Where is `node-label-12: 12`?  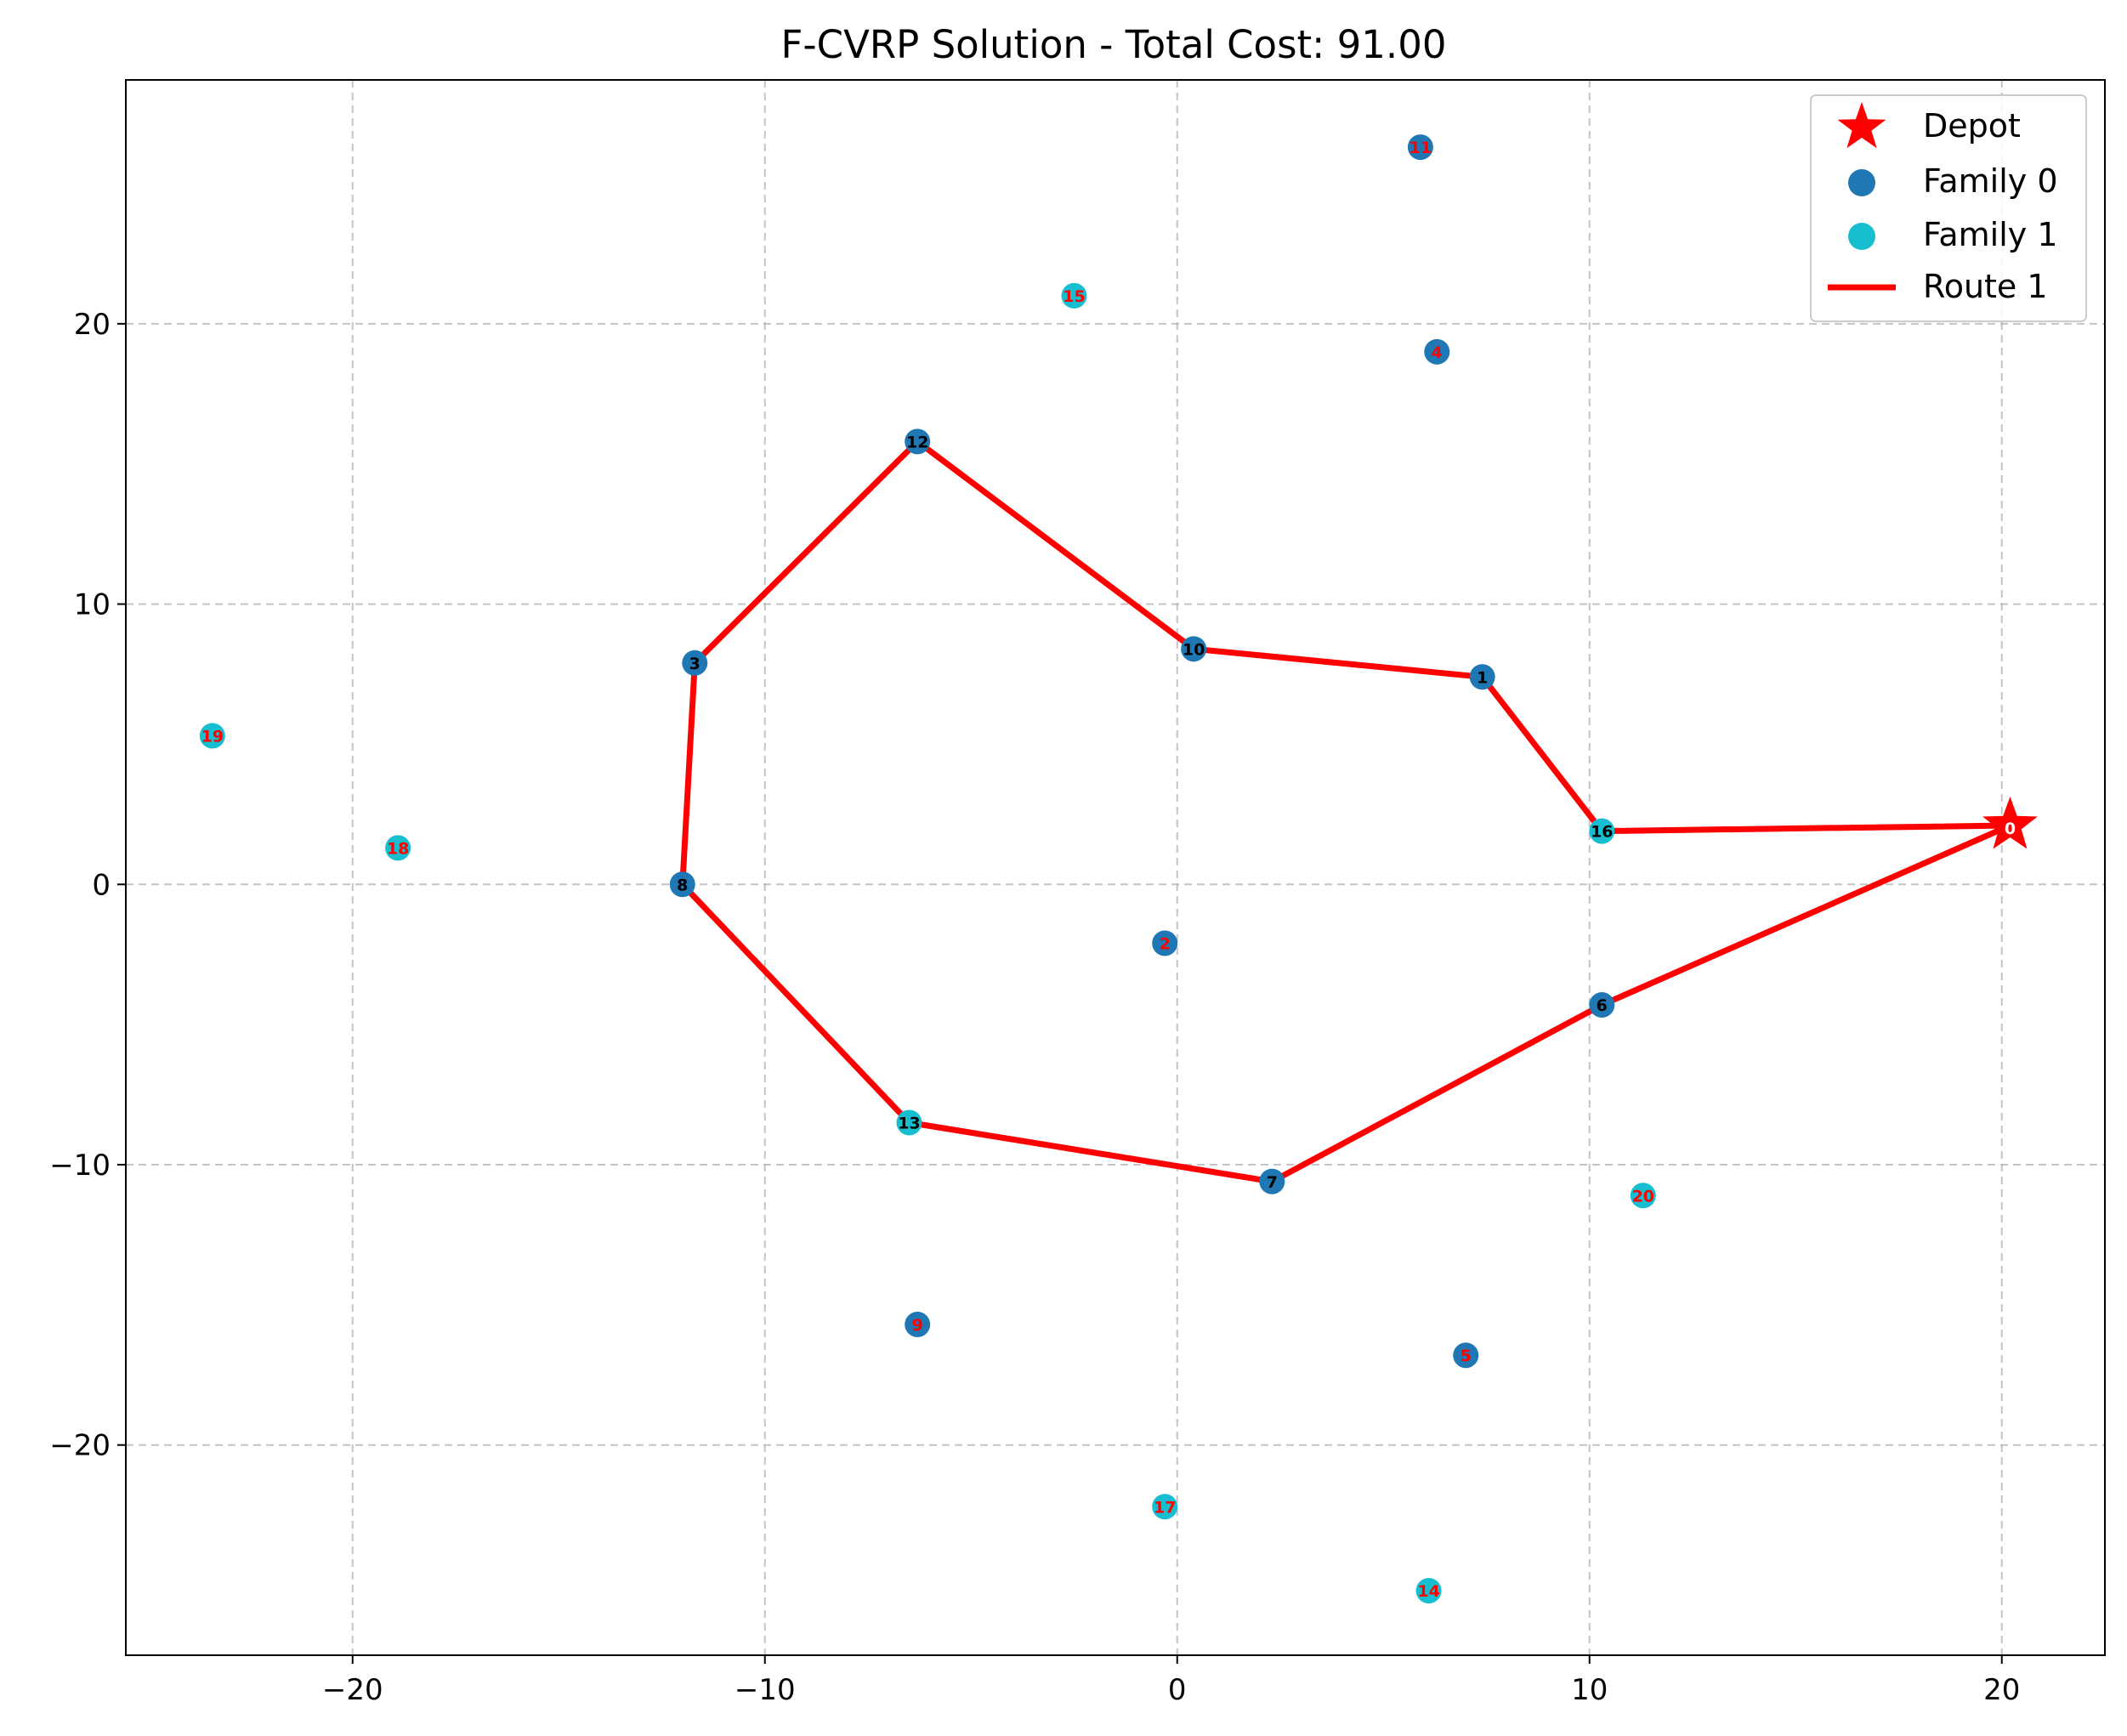 node-label-12: 12 is located at coordinates (917, 442).